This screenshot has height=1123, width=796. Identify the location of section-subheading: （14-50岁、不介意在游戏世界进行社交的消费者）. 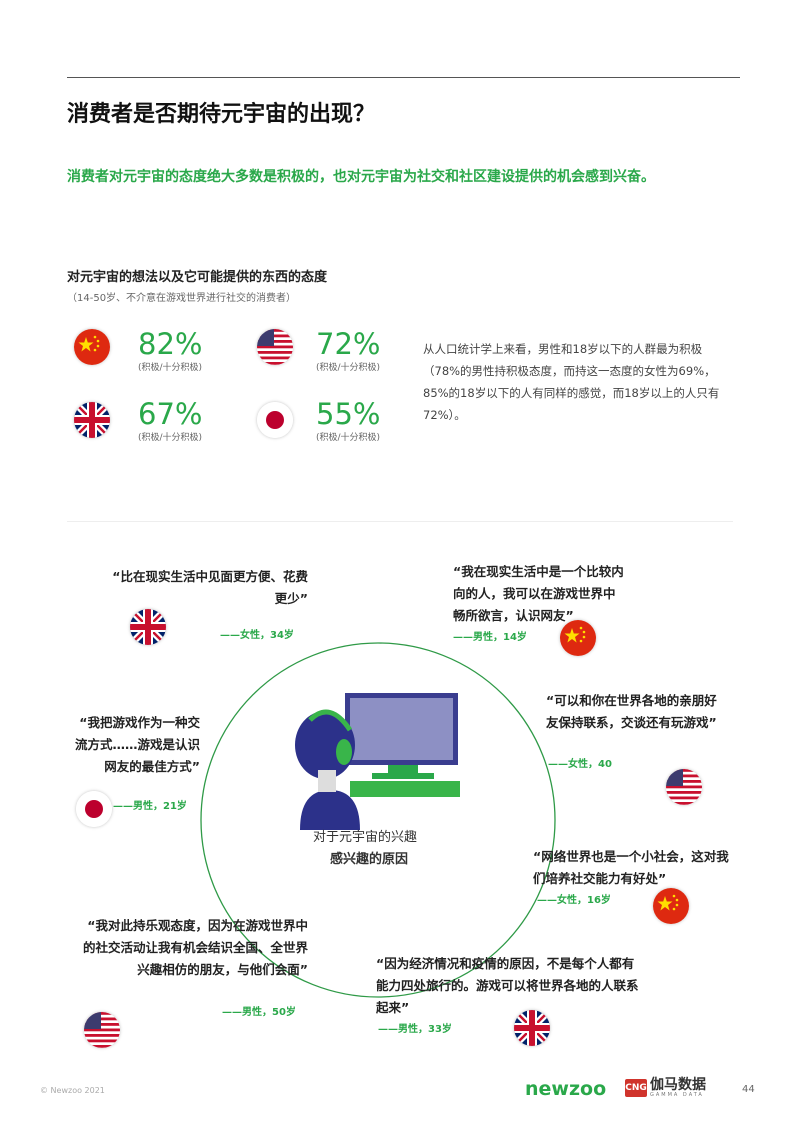
(182, 298).